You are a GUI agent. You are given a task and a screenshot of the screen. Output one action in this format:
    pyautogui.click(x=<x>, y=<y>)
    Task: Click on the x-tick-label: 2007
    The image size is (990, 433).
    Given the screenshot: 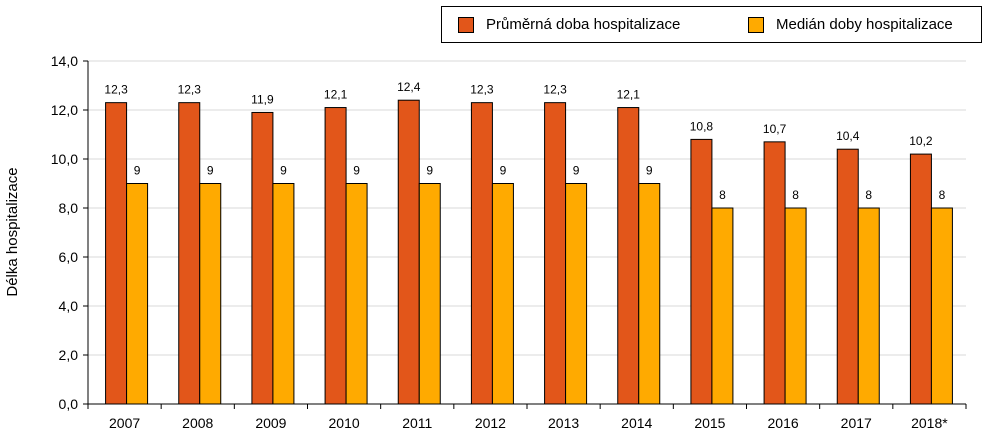 What is the action you would take?
    pyautogui.click(x=124, y=423)
    